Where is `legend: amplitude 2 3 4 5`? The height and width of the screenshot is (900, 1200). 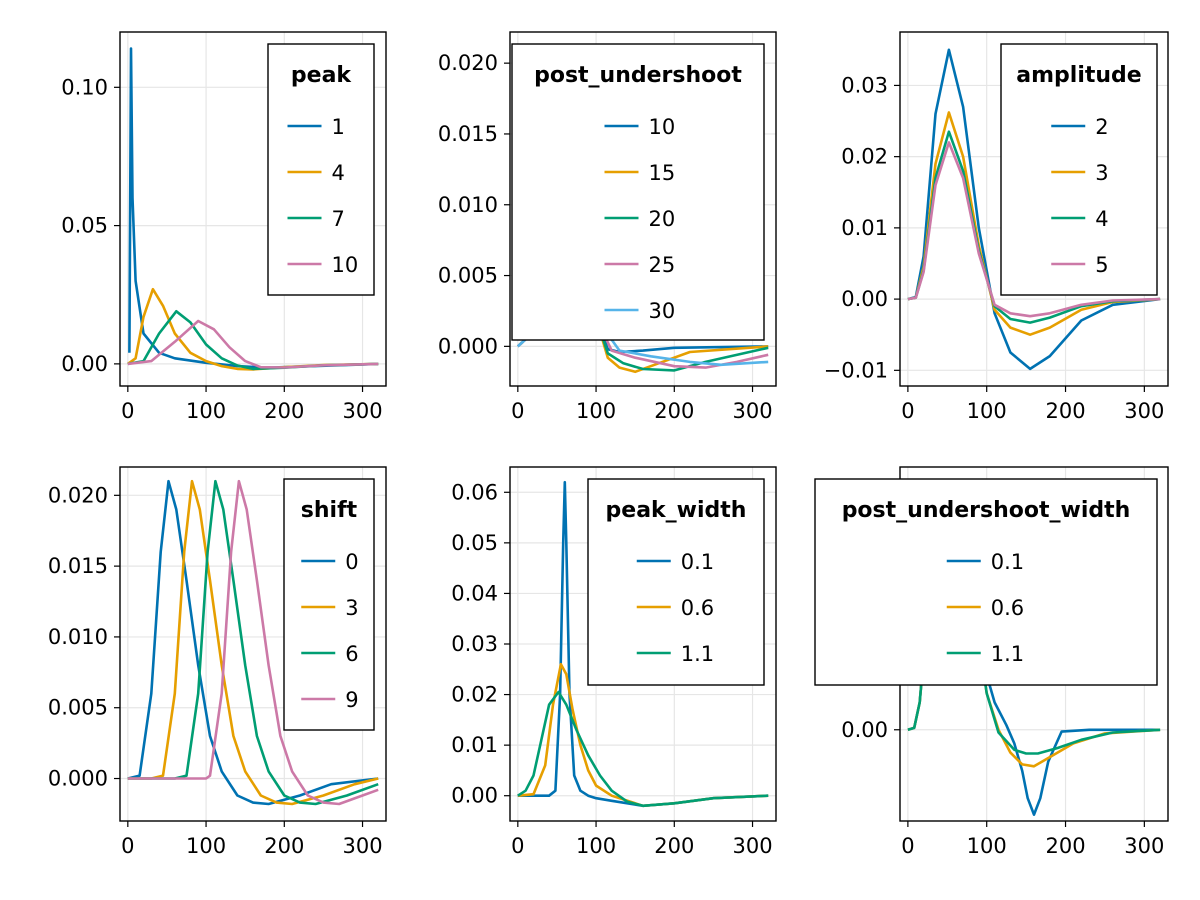 legend: amplitude 2 3 4 5 is located at coordinates (1079, 169).